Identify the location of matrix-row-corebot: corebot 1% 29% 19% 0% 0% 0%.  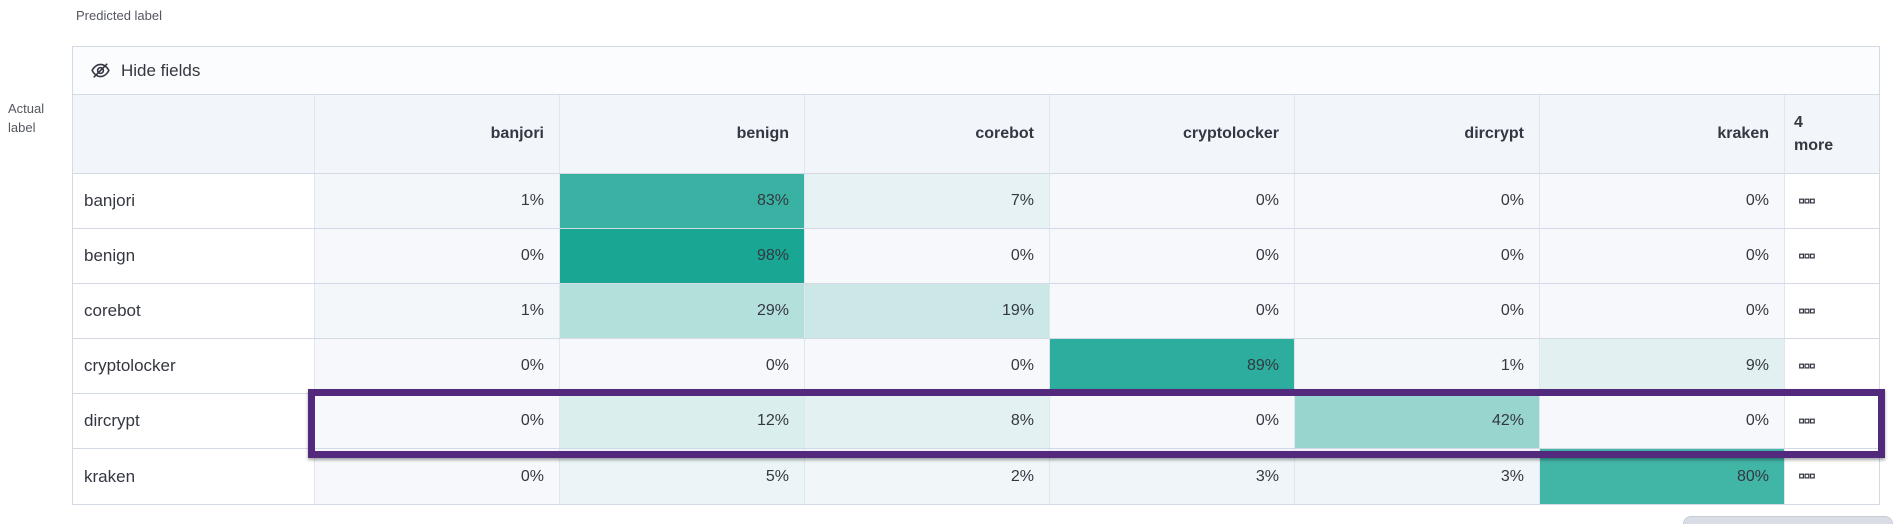
(976, 311).